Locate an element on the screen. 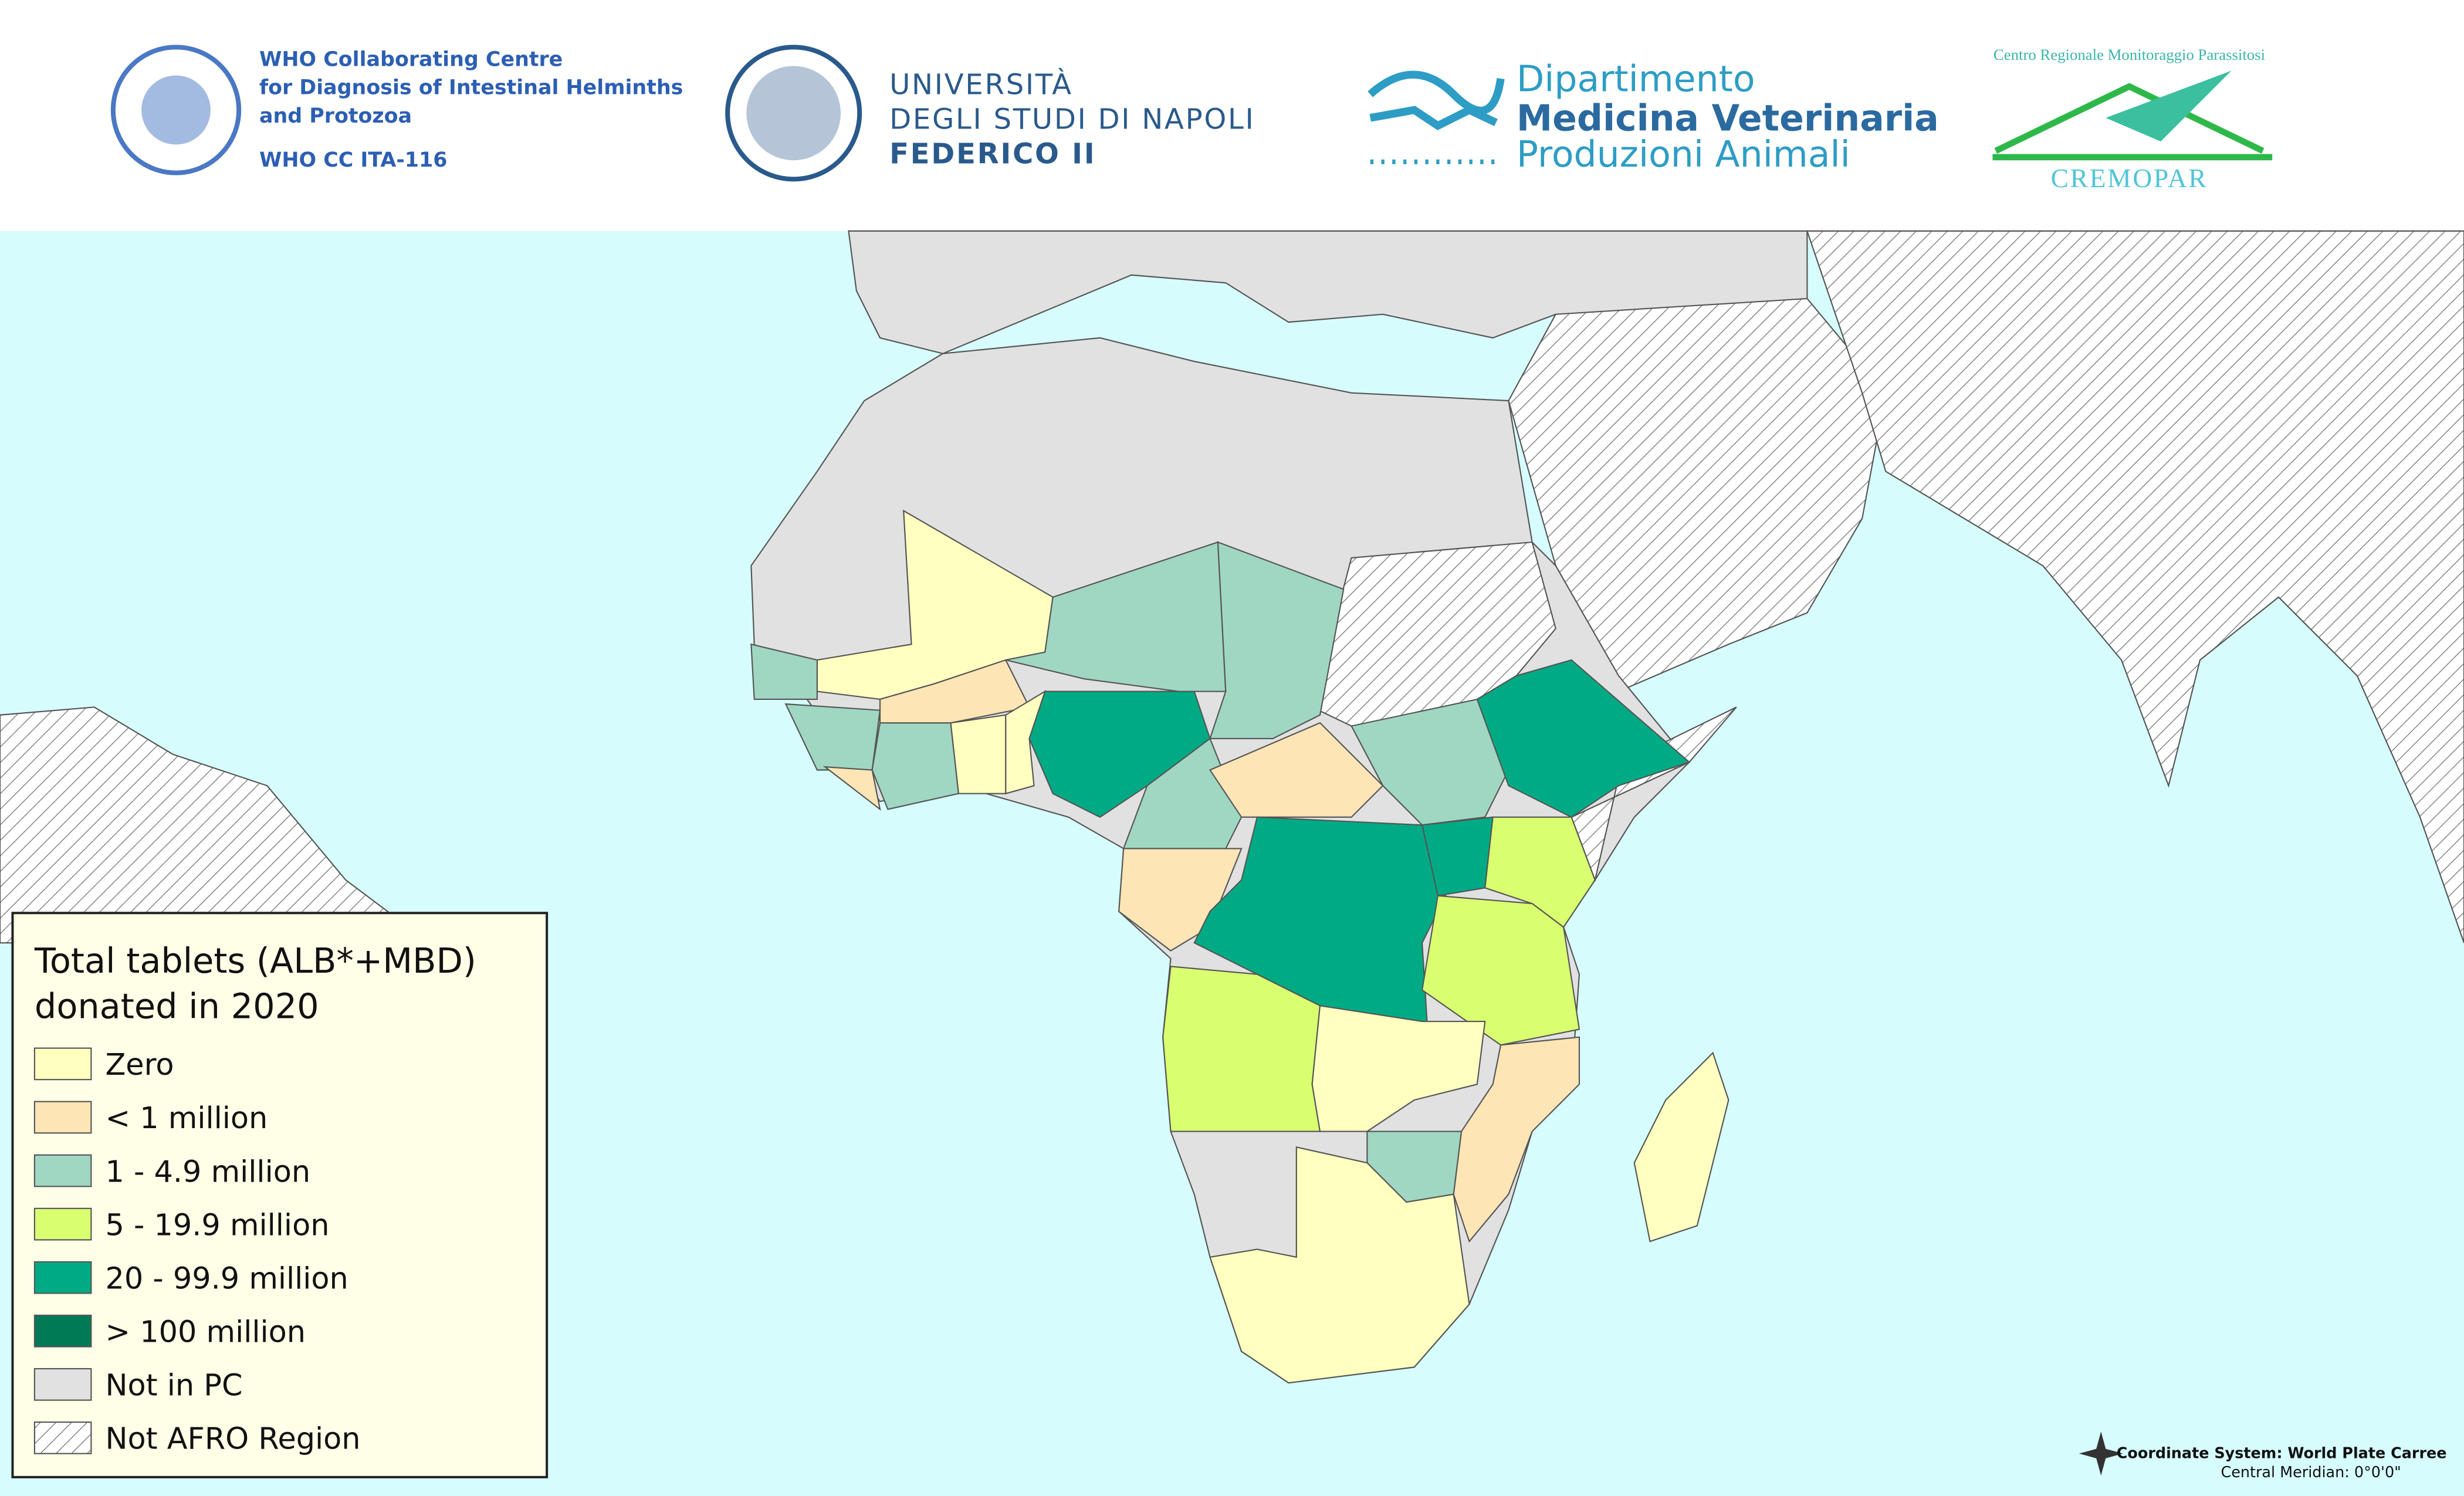 This screenshot has height=1496, width=2464. department-logo is located at coordinates (1436, 100).